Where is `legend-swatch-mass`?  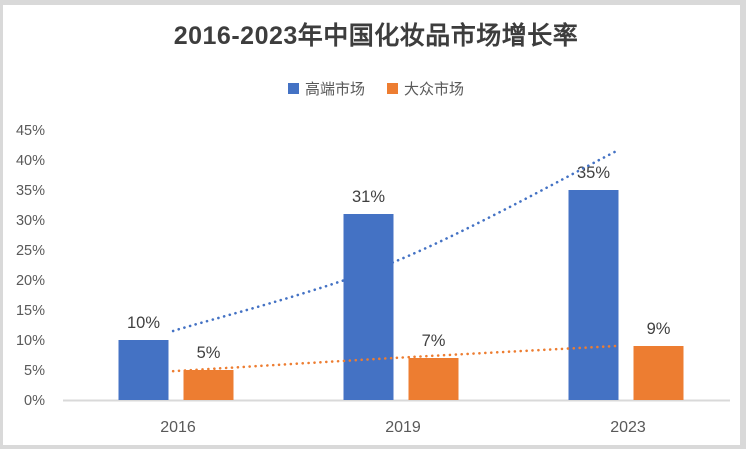 legend-swatch-mass is located at coordinates (392, 88).